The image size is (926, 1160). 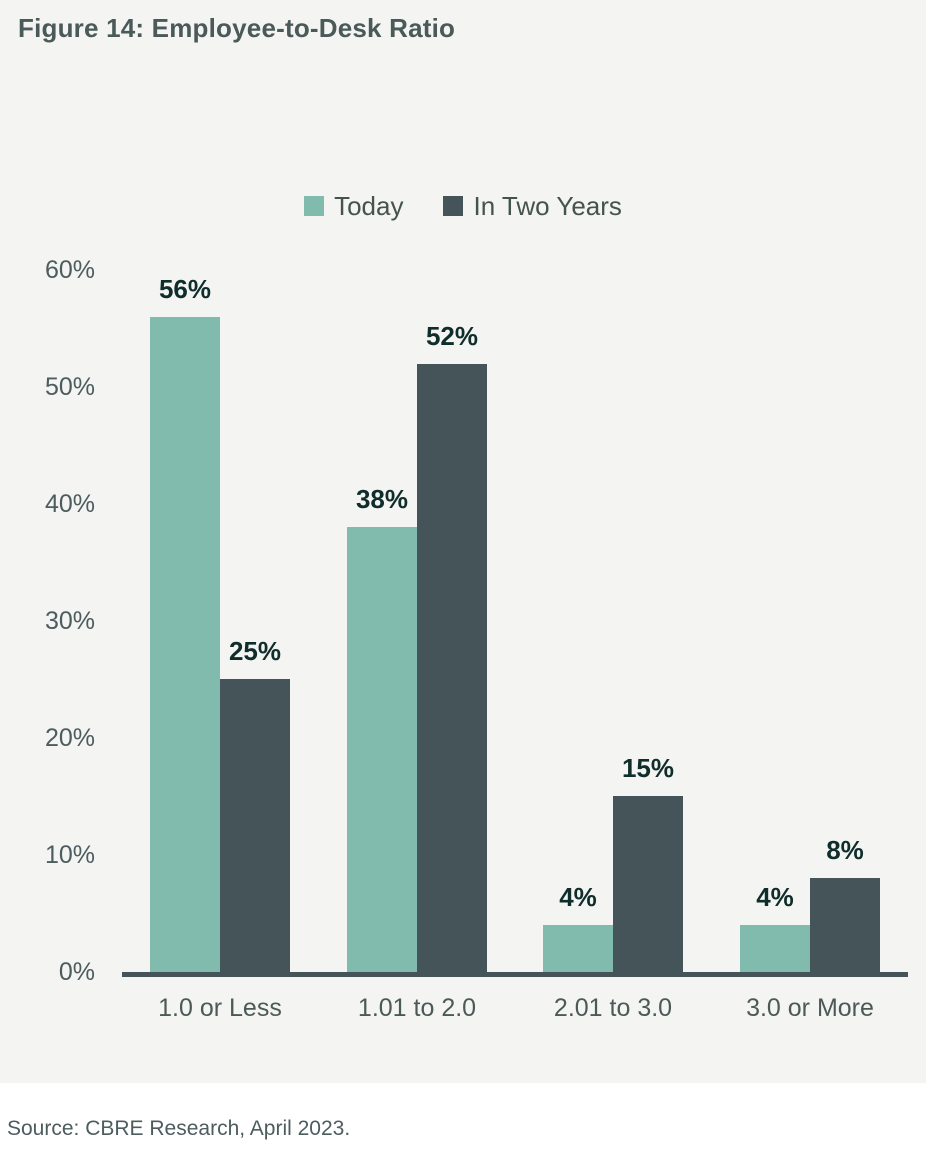 I want to click on bar-value-label: 25%, so click(x=255, y=651).